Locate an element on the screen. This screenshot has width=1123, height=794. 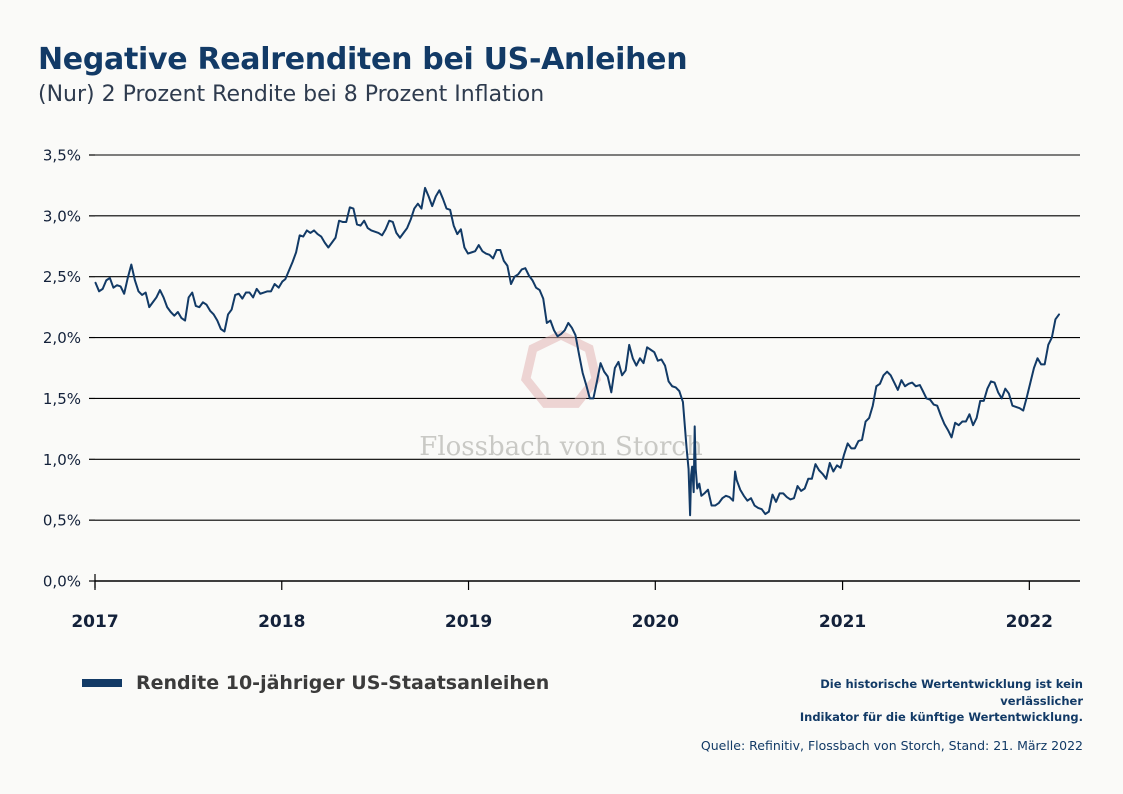
y-tick-label: 3,5% is located at coordinates (62, 156).